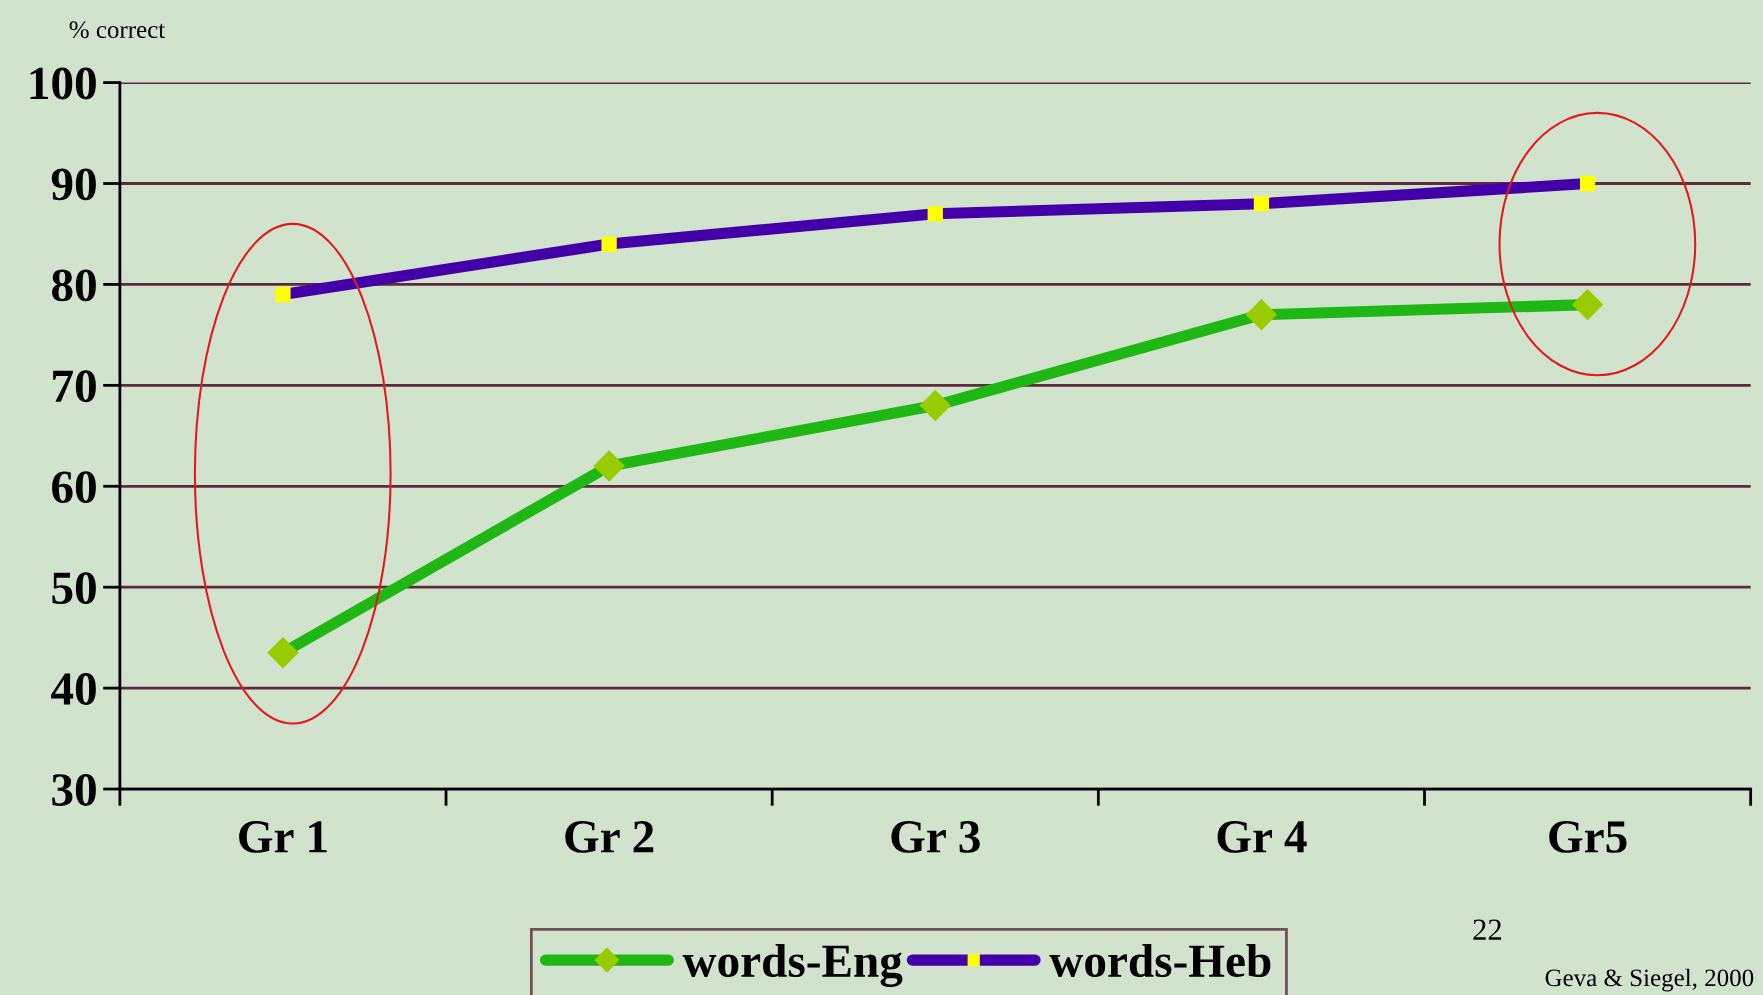 The width and height of the screenshot is (1763, 995). I want to click on y-tick-label: 50, so click(74, 588).